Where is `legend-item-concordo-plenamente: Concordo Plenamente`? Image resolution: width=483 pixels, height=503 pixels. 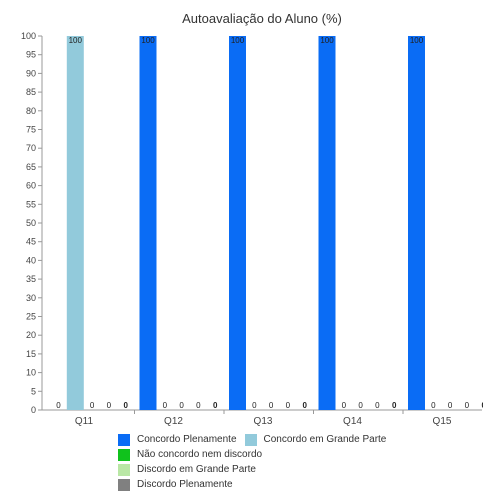
legend-item-concordo-plenamente: Concordo Plenamente is located at coordinates (177, 439).